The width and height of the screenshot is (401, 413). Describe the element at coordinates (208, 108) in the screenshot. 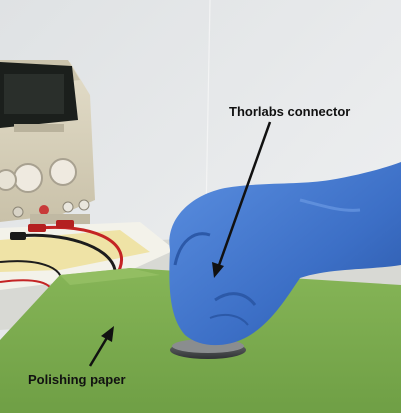

I see `optical-fiber` at that location.